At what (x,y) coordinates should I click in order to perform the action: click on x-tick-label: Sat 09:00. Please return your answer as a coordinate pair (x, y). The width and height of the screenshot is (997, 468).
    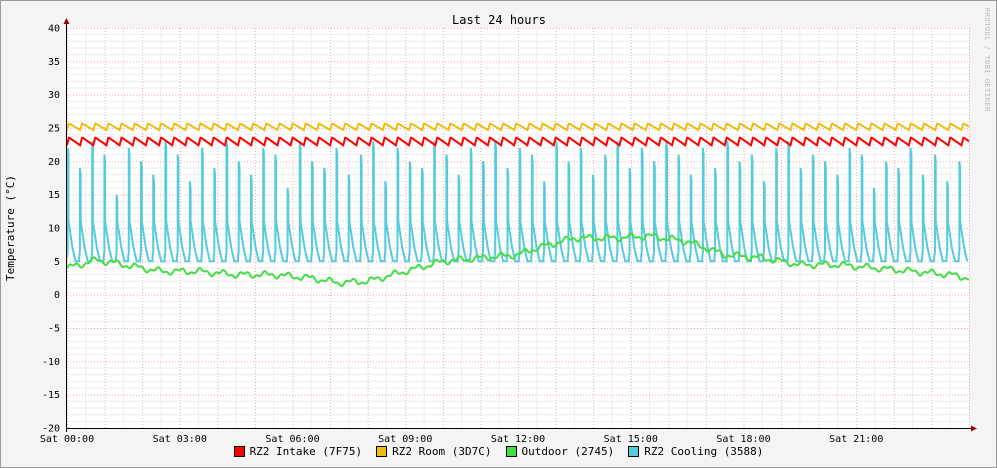
    Looking at the image, I should click on (405, 439).